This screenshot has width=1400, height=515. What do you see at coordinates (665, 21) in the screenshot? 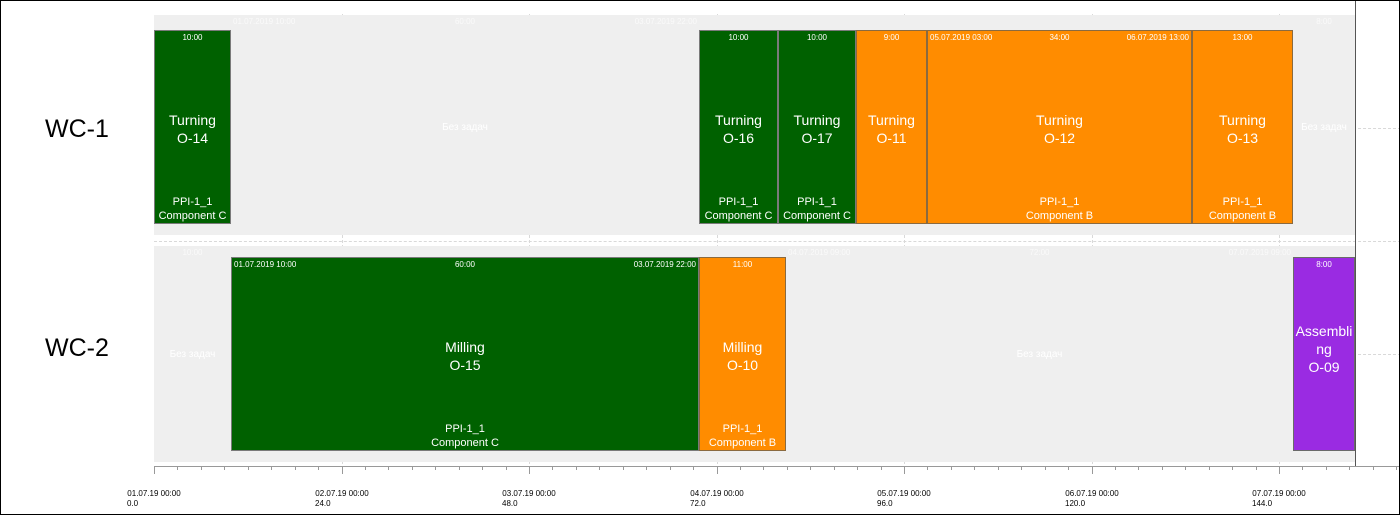
I see `idle-end: 03.07.2019 22:00` at bounding box center [665, 21].